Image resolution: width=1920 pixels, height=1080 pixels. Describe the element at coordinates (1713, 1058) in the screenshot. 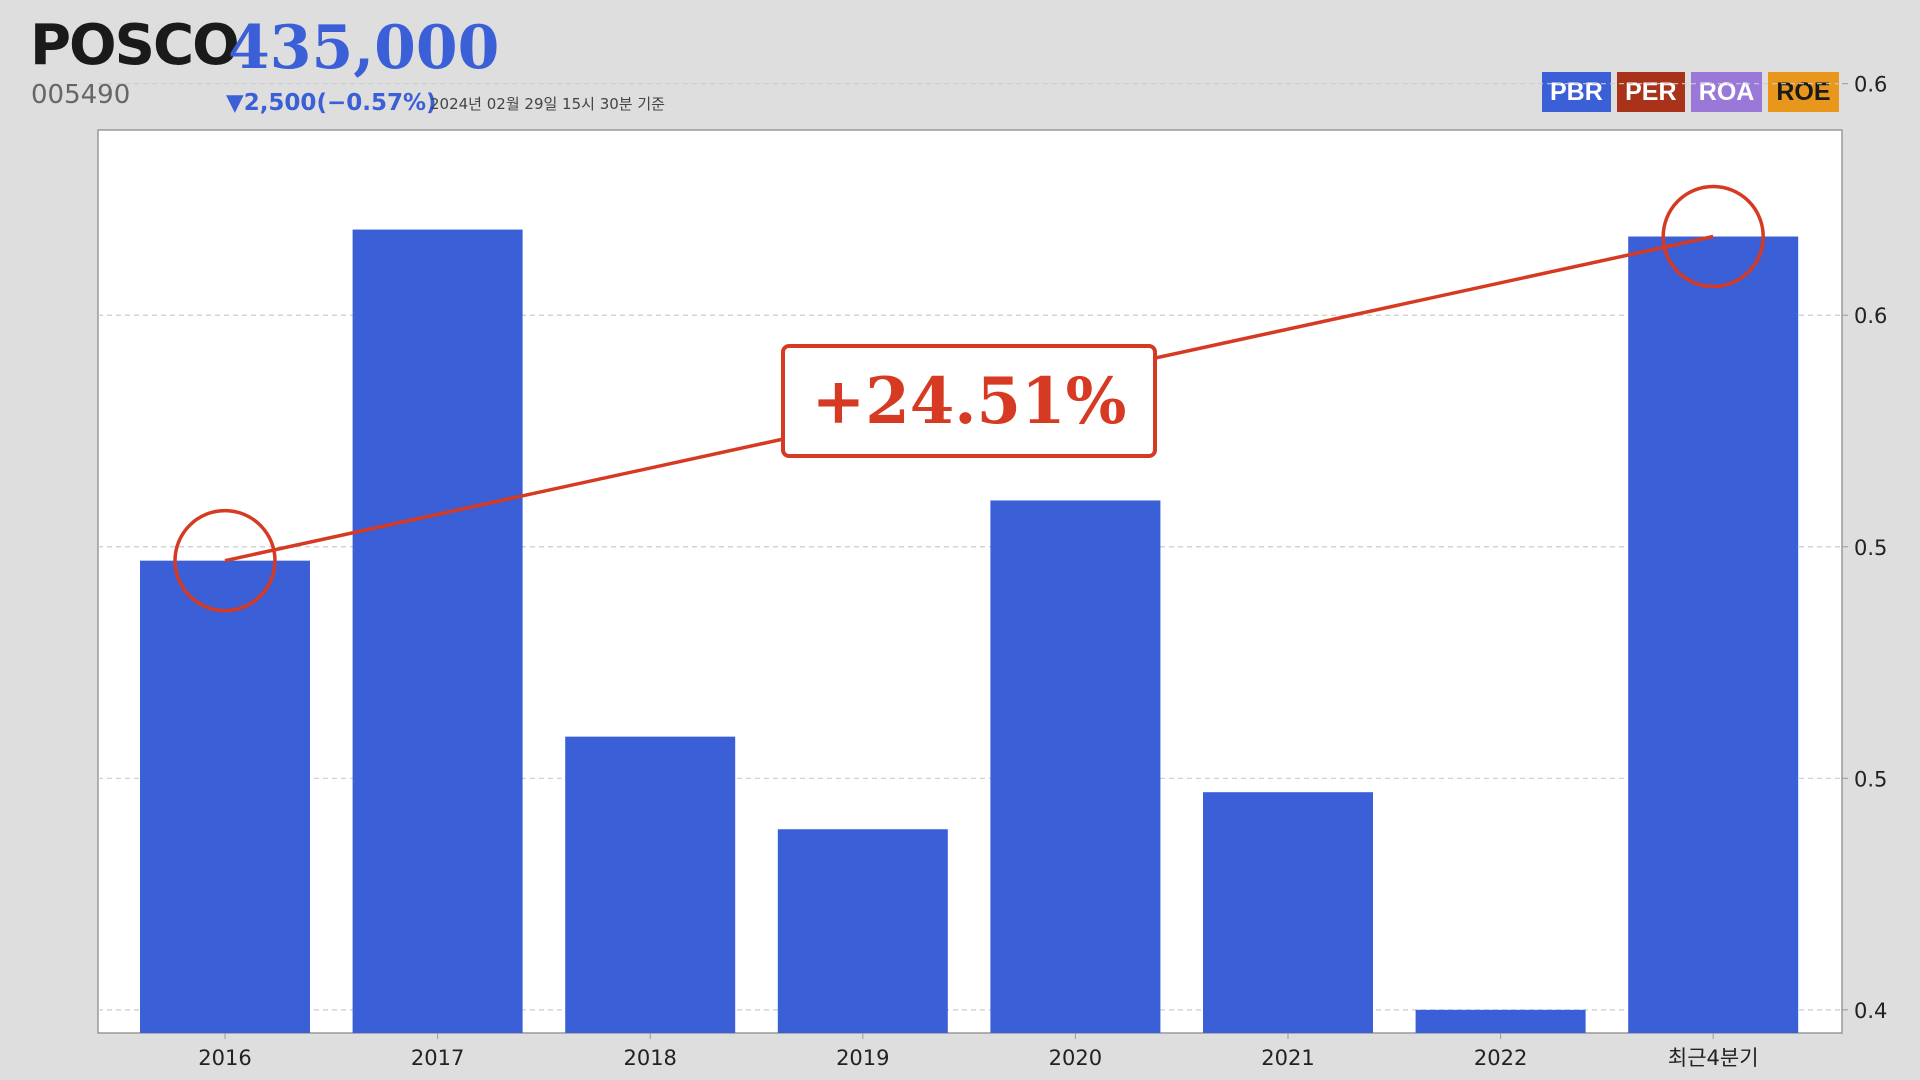

I see `x-tick-label: 최근4분기` at that location.